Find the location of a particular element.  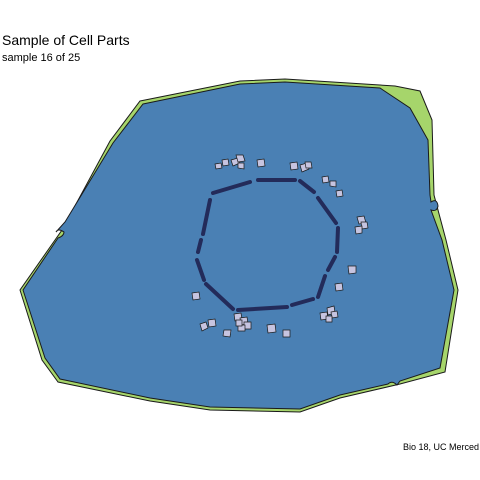

diagram-title: Sample of Cell Parts is located at coordinates (66, 40).